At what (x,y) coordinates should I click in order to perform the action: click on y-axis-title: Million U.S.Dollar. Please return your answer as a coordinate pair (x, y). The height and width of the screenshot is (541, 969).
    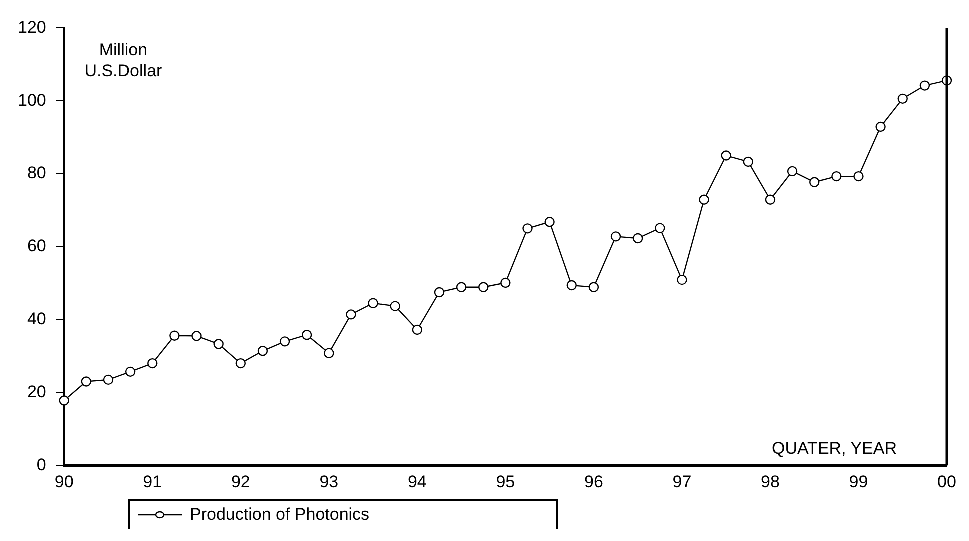
    Looking at the image, I should click on (123, 60).